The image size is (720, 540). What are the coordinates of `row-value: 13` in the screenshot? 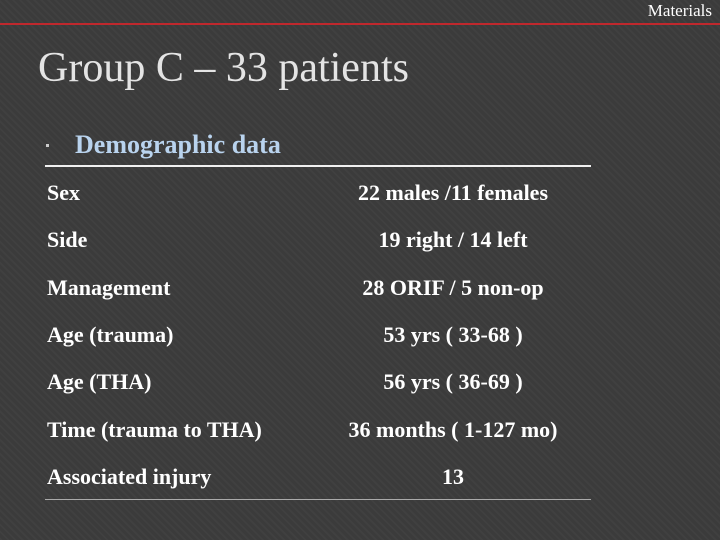 It's located at (453, 476).